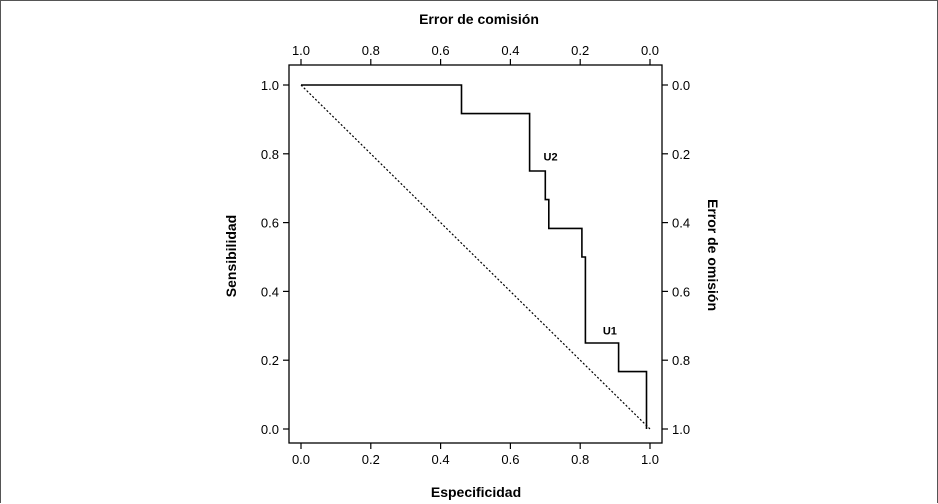  Describe the element at coordinates (270, 291) in the screenshot. I see `y-tick-label: 0.4` at that location.